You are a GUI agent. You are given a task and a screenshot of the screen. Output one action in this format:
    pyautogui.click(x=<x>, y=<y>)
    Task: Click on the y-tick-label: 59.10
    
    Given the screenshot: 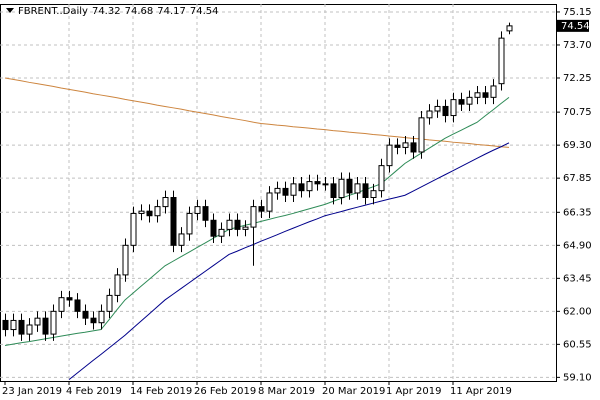 What is the action you would take?
    pyautogui.click(x=577, y=377)
    